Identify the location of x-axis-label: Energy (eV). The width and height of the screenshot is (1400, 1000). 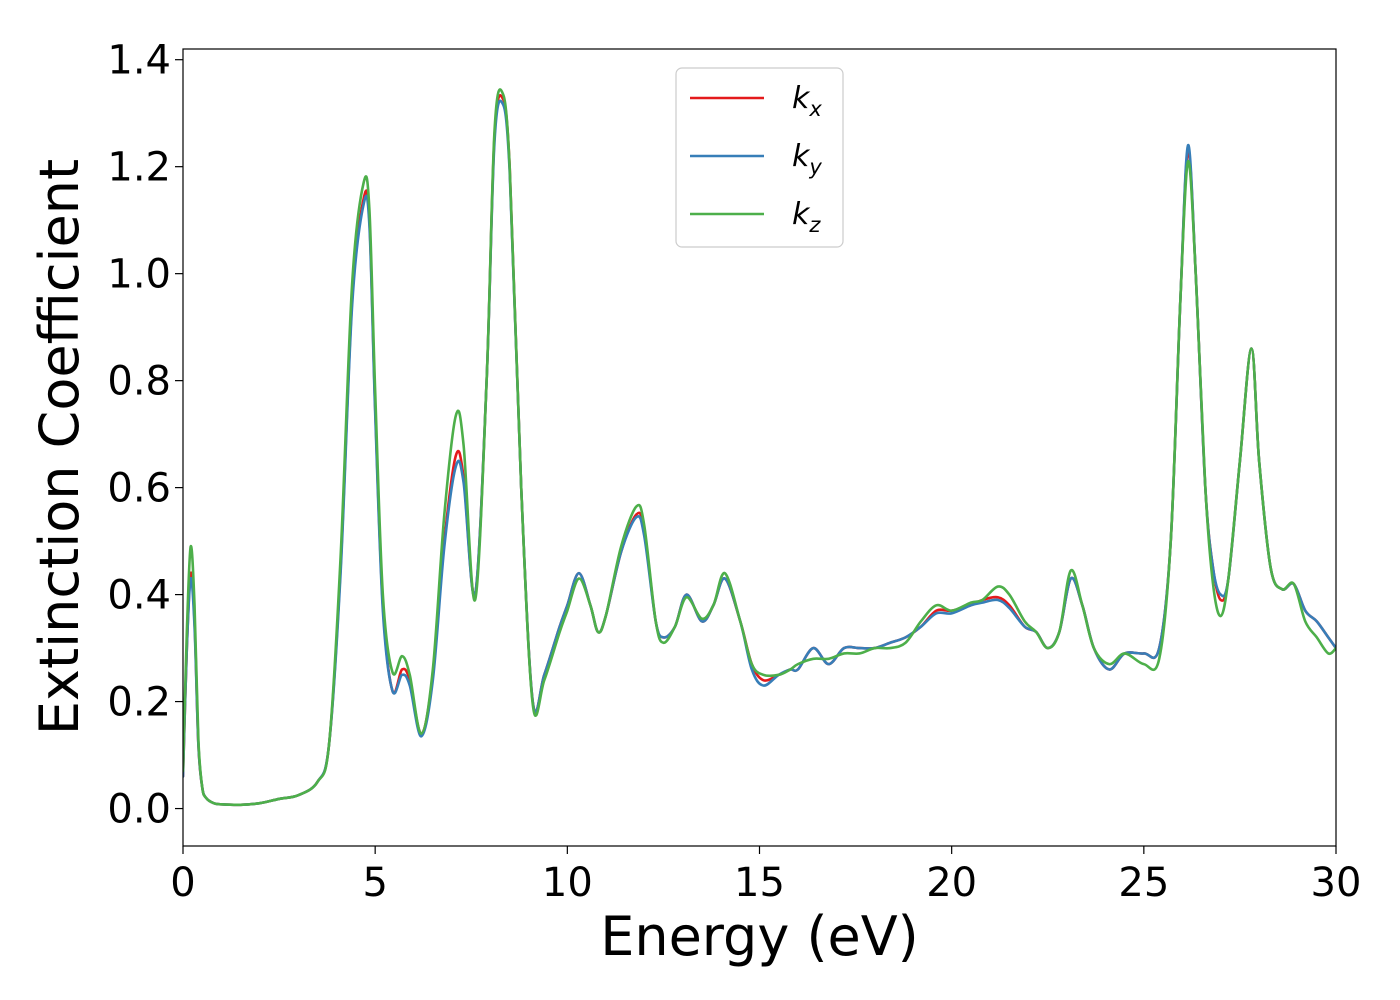
(759, 936).